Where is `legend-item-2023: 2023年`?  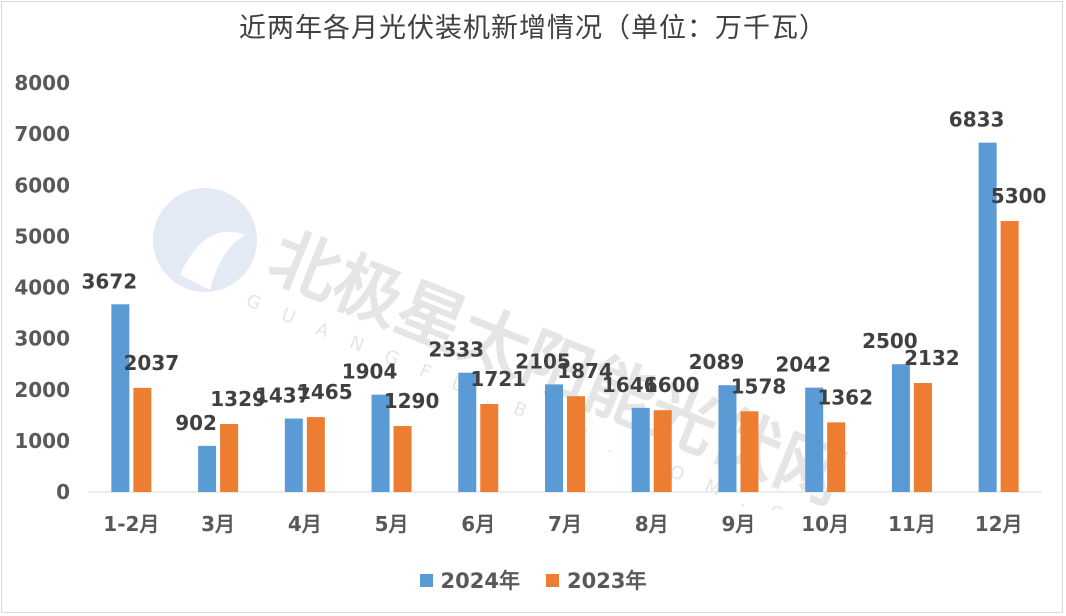
legend-item-2023: 2023年 is located at coordinates (596, 580).